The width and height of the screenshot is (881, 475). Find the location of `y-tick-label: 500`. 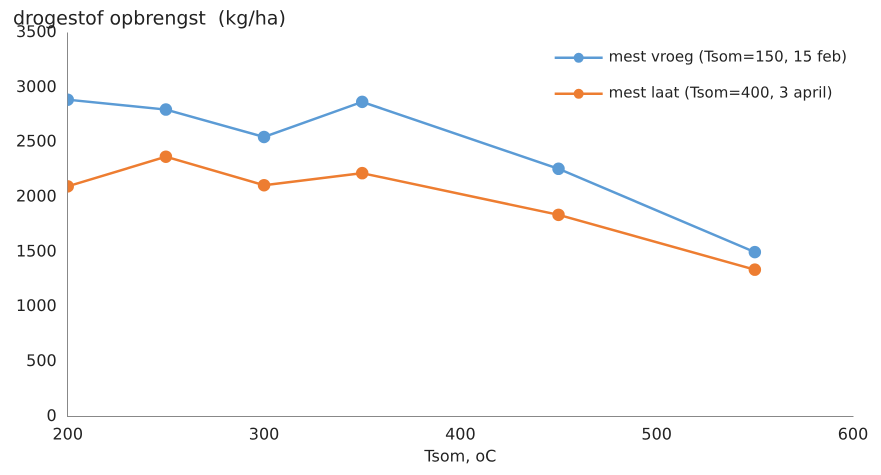

y-tick-label: 500 is located at coordinates (41, 360).